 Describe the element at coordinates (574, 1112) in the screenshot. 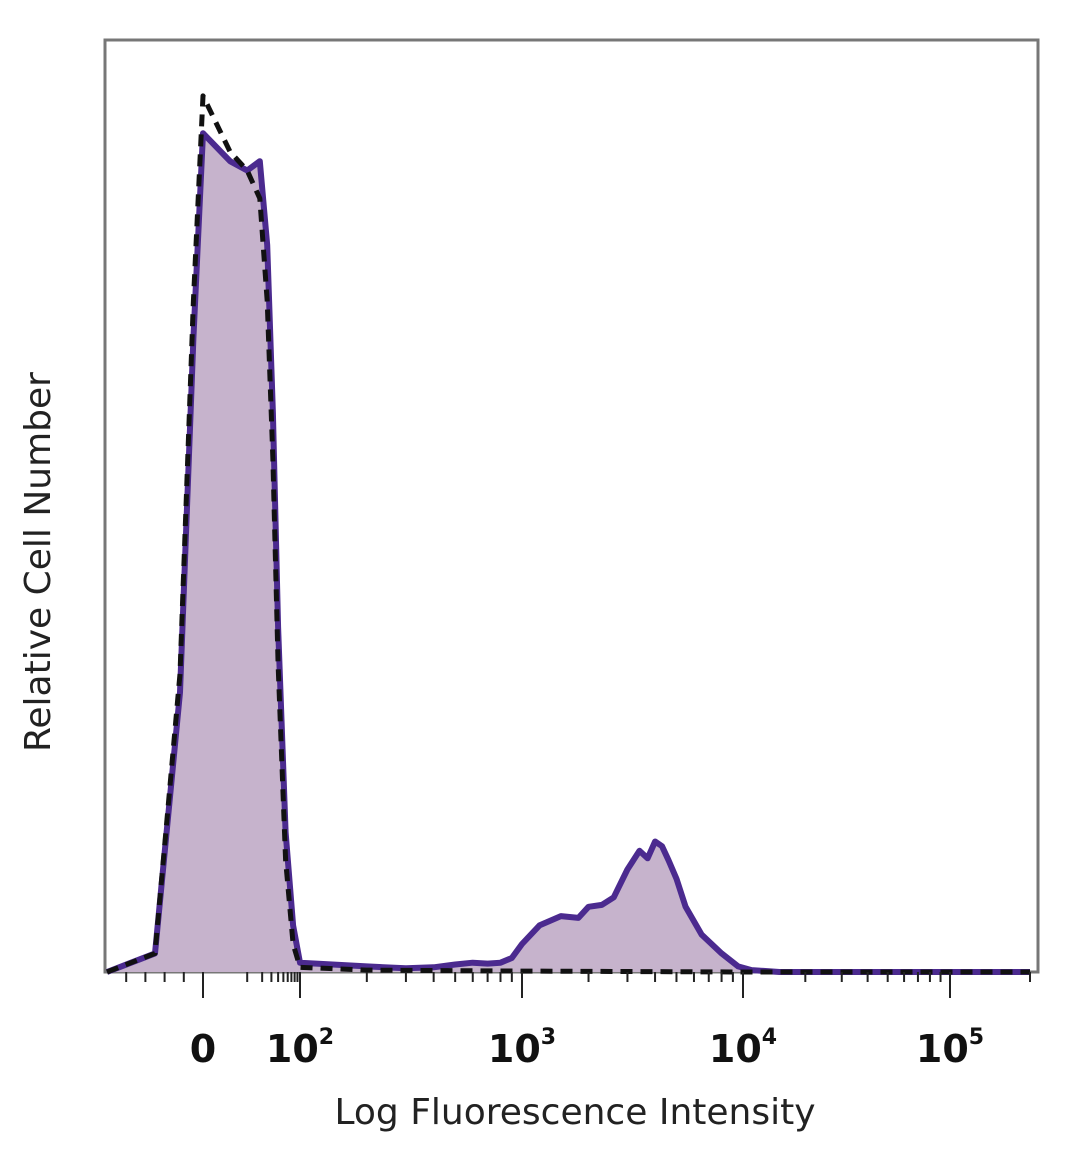

I see `x-axis-title: Log Fluorescence Intensity` at that location.